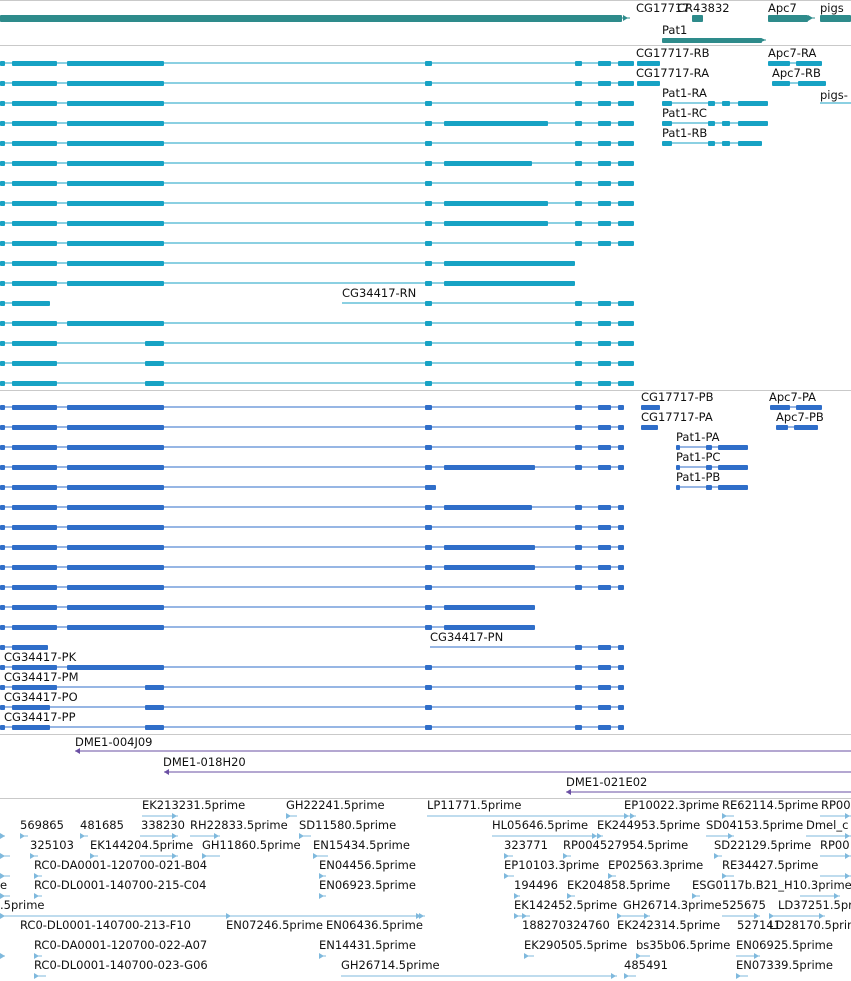 The image size is (851, 981). What do you see at coordinates (712, 143) in the screenshot?
I see `mrna-glyph-pat1-rb` at bounding box center [712, 143].